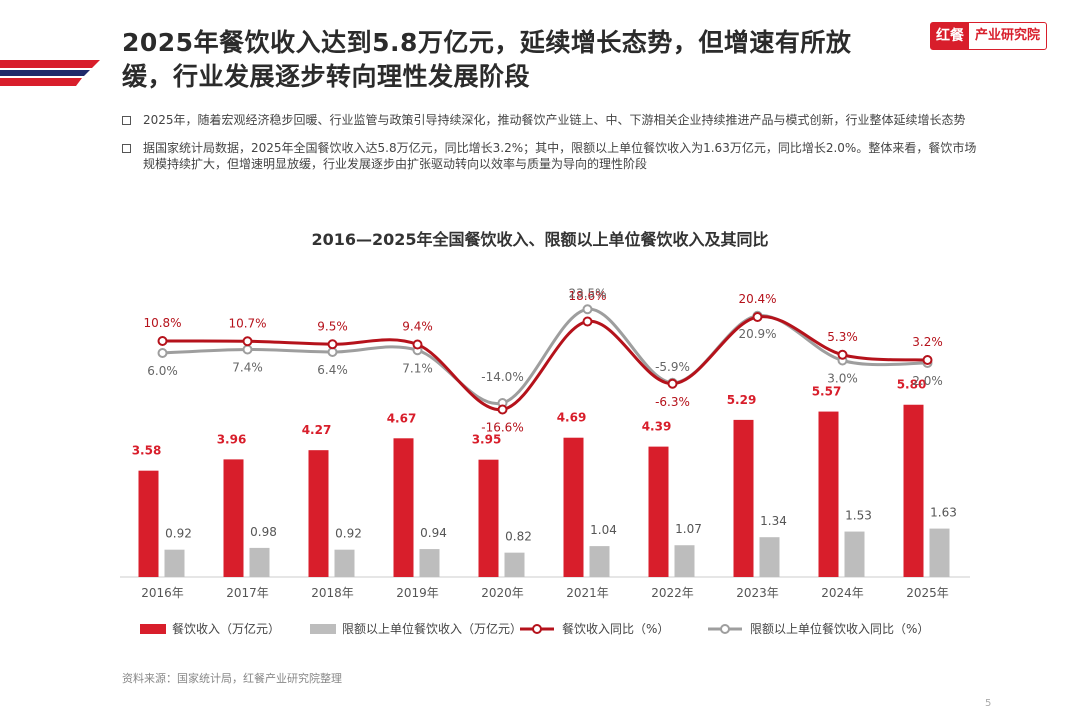  What do you see at coordinates (603, 530) in the screenshot?
I see `bar-label-above-quota-revenue: 1.04` at bounding box center [603, 530].